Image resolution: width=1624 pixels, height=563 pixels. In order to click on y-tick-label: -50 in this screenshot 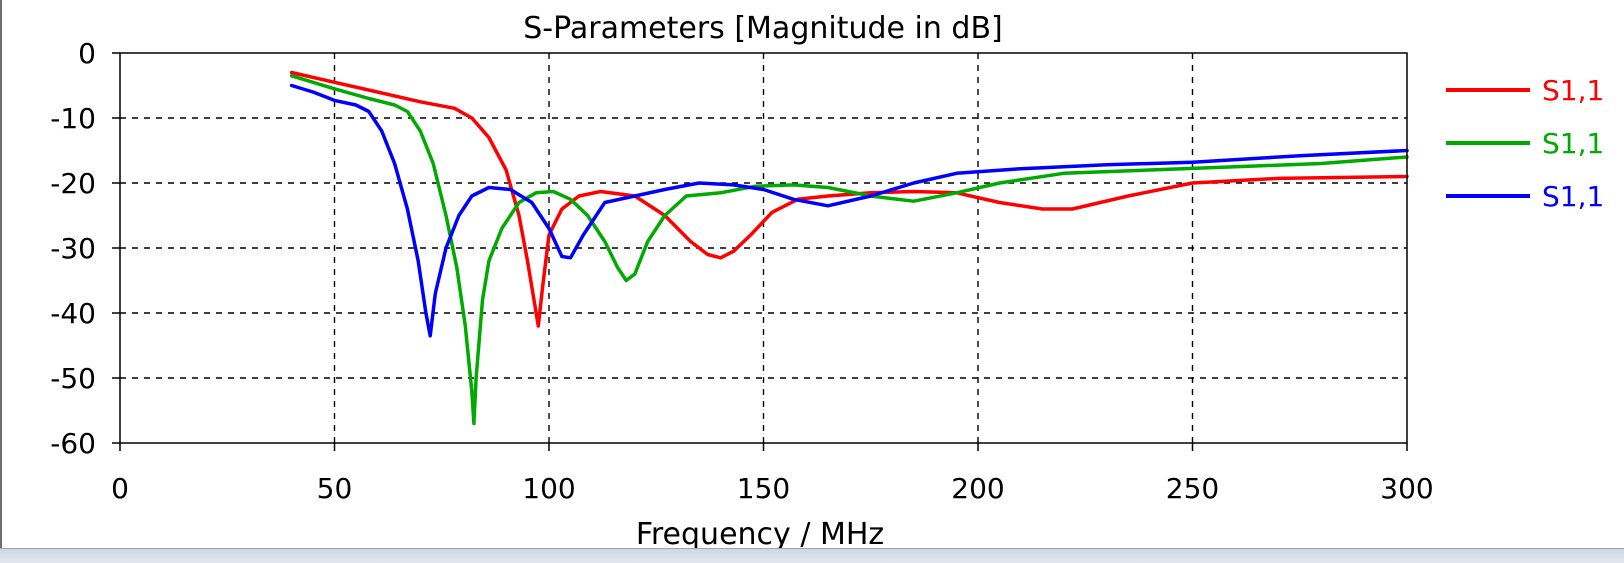, I will do `click(73, 378)`.